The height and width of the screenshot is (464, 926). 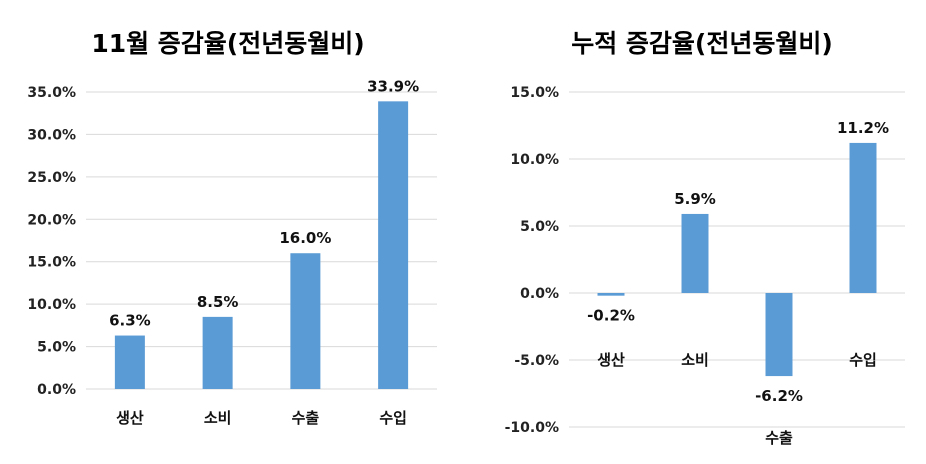 I want to click on y-tick-label: -5.0%, so click(x=536, y=361).